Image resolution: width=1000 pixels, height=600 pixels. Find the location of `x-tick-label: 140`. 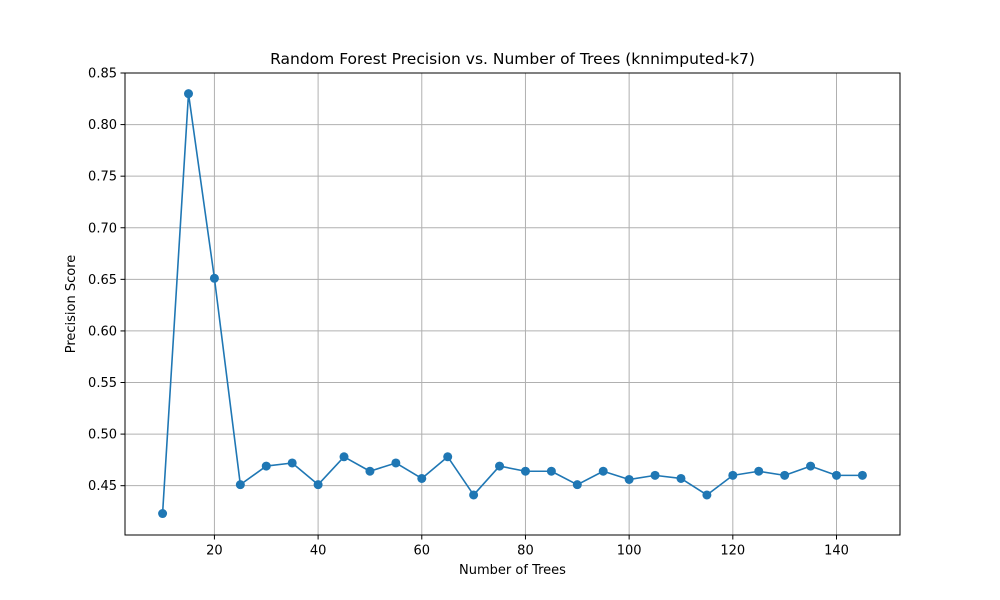

x-tick-label: 140 is located at coordinates (836, 551).